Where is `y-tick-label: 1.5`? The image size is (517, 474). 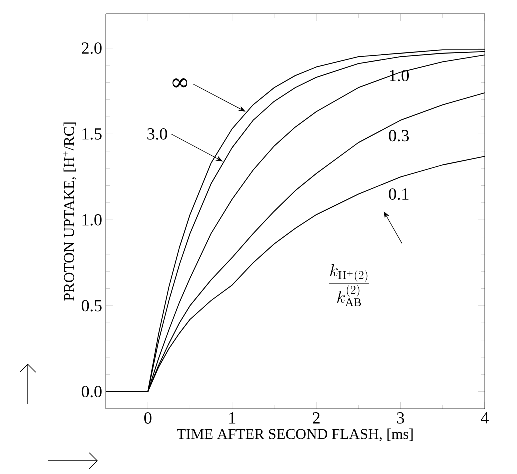
y-tick-label: 1.5 is located at coordinates (92, 134).